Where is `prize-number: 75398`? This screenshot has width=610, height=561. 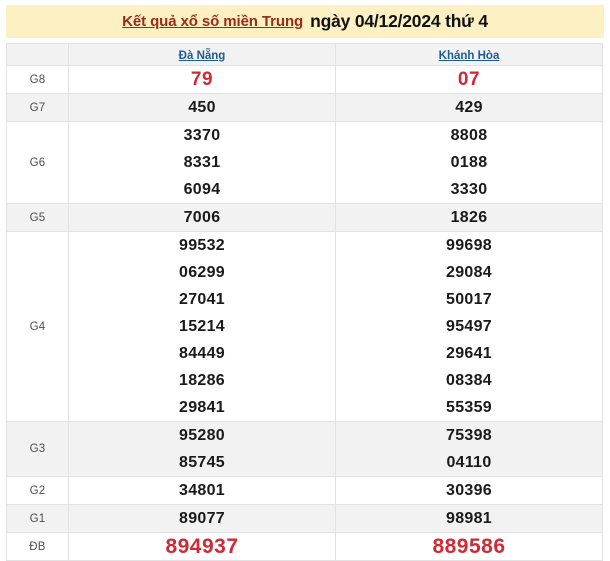 prize-number: 75398 is located at coordinates (469, 435).